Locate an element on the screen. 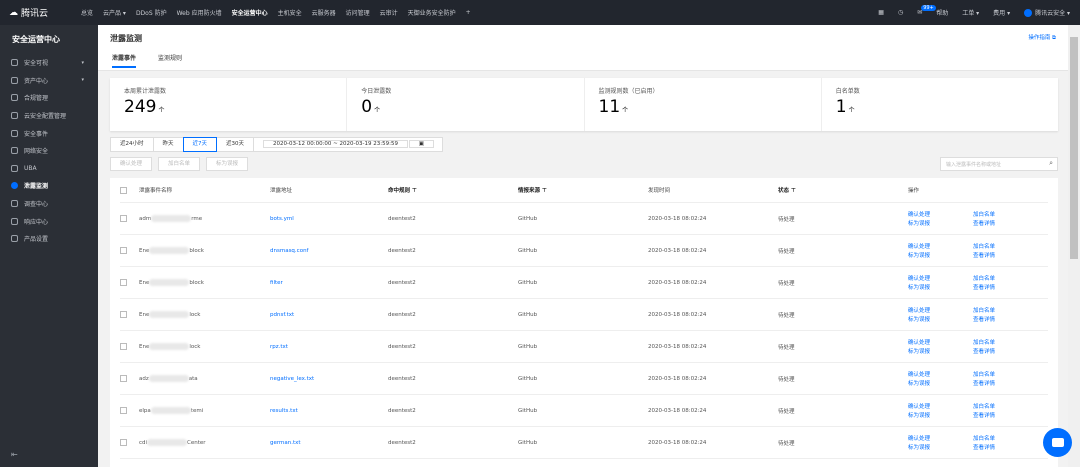  sidebar-item: 资产中心 ▾ is located at coordinates (49, 81).